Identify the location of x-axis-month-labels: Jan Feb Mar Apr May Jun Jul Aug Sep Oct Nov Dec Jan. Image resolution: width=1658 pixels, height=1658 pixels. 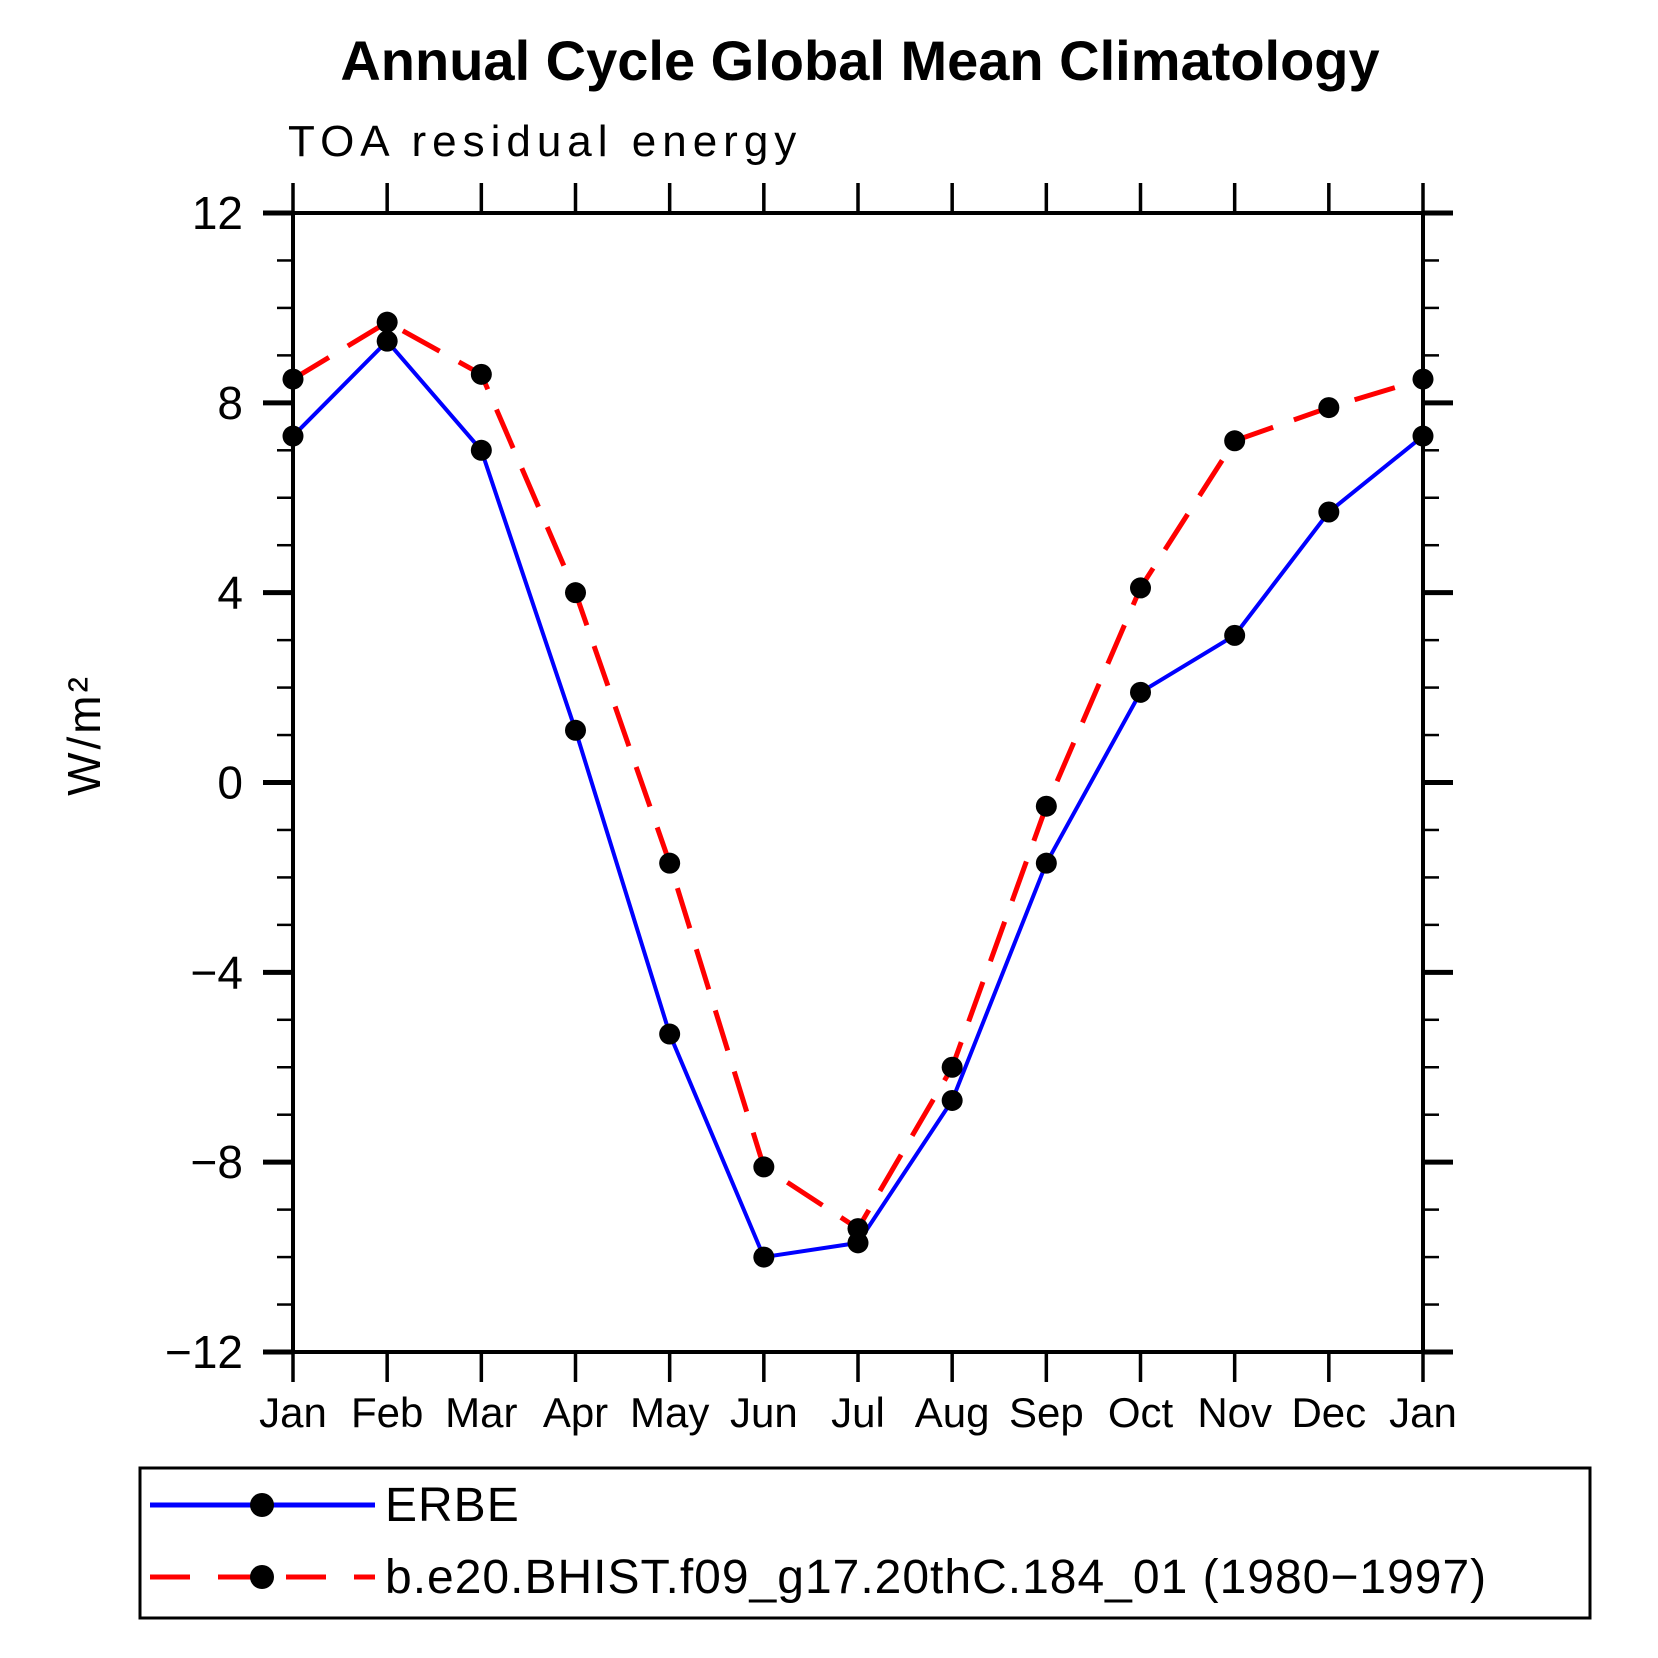
(858, 1412).